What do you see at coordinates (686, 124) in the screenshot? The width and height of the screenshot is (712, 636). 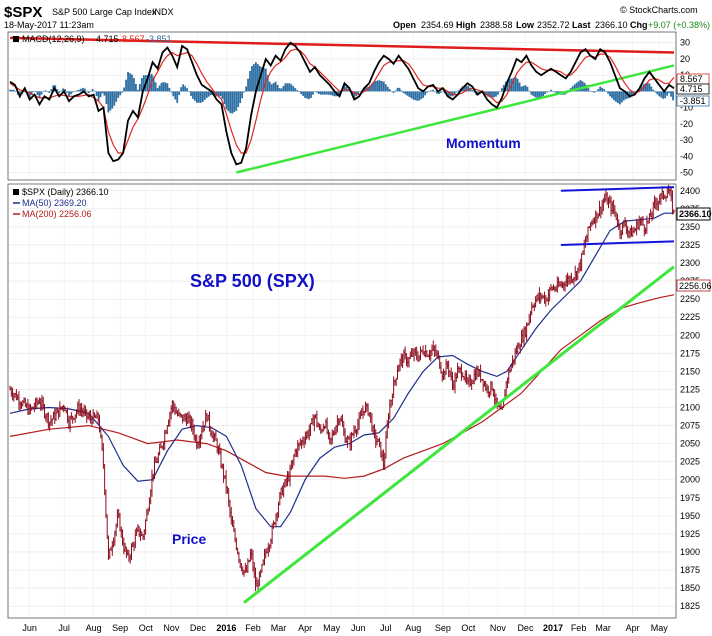 I see `macd-y-tick-label: -20` at bounding box center [686, 124].